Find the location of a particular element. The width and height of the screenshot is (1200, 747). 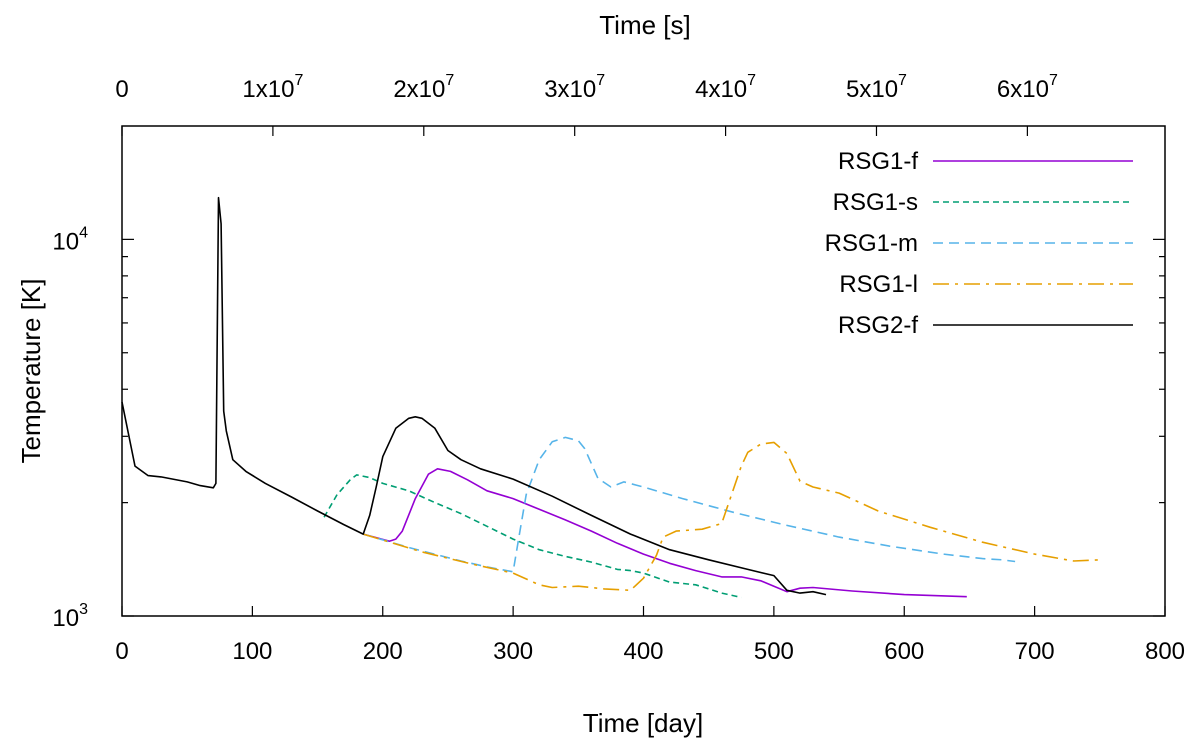

legend-label: RSG1-m is located at coordinates (871, 243).